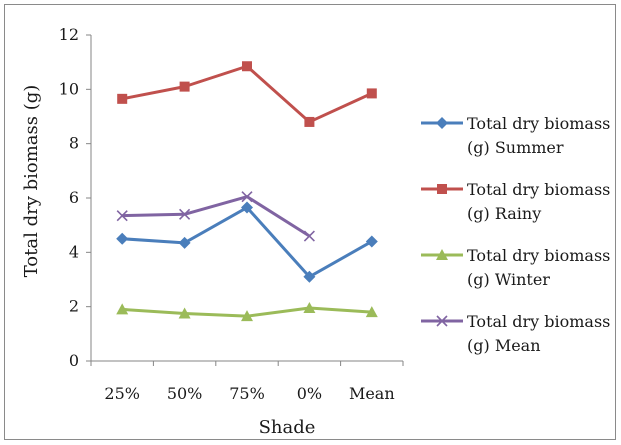  What do you see at coordinates (515, 135) in the screenshot?
I see `legend-entry-gsummer: Total dry biomass (g) Summer` at bounding box center [515, 135].